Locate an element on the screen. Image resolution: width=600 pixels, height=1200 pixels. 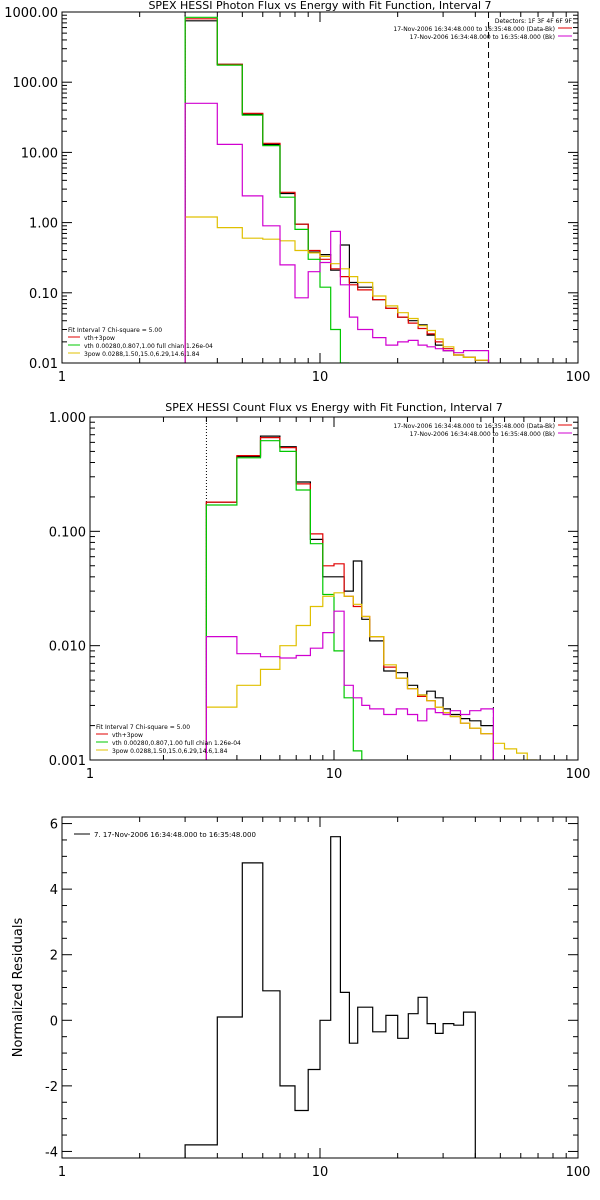
y-tick-label: 2 is located at coordinates (54, 956).